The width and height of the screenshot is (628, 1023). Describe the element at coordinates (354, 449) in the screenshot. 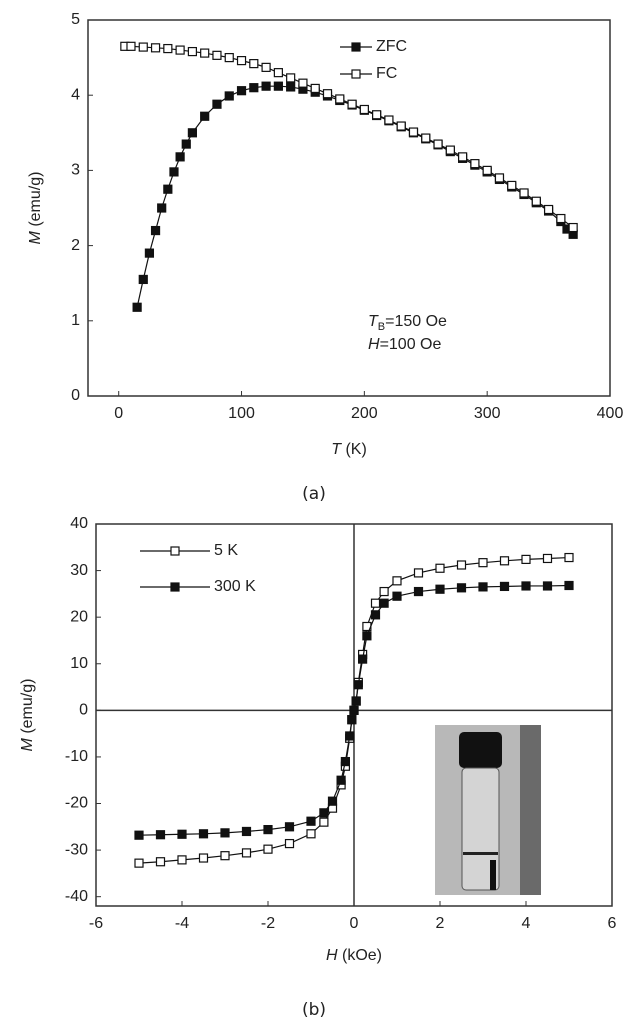

I see `text-part: (K)` at that location.